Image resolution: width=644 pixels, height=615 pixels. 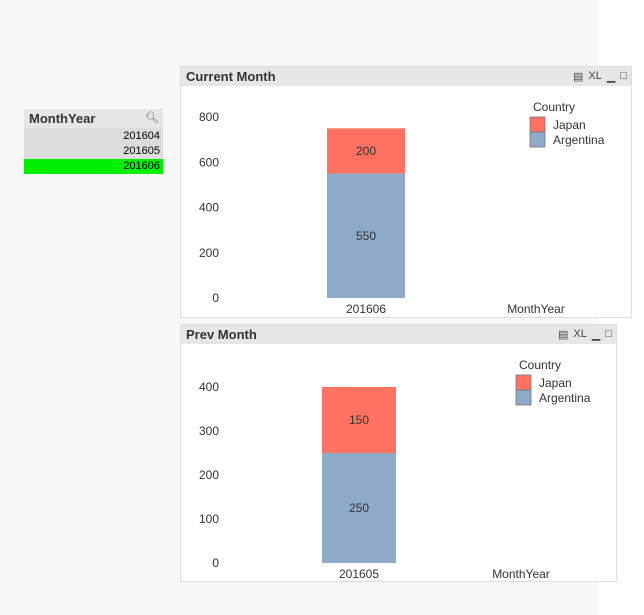 I want to click on chart-caption: Prev Month ▤ XL ▁ □, so click(x=398, y=334).